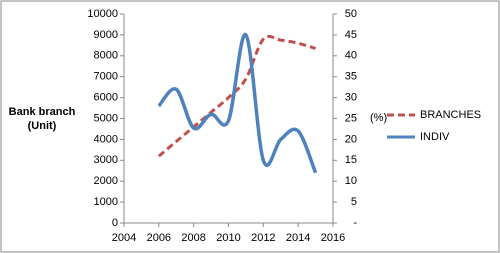 The height and width of the screenshot is (253, 500). I want to click on x-tick-label: 2012, so click(263, 238).